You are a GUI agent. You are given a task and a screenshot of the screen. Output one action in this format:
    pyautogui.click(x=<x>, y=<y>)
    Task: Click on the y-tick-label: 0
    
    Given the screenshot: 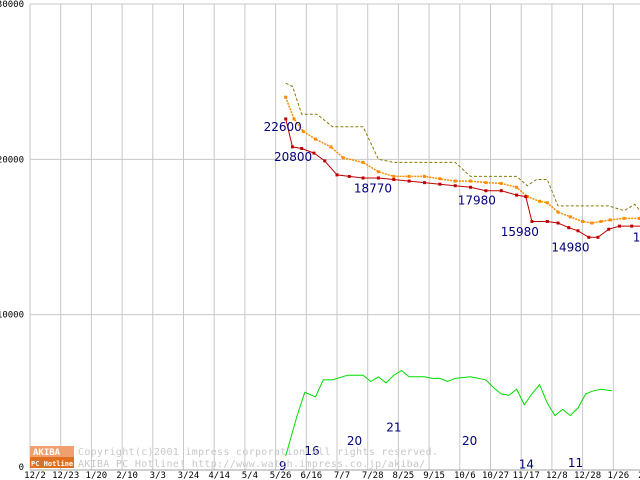 What is the action you would take?
    pyautogui.click(x=21, y=468)
    